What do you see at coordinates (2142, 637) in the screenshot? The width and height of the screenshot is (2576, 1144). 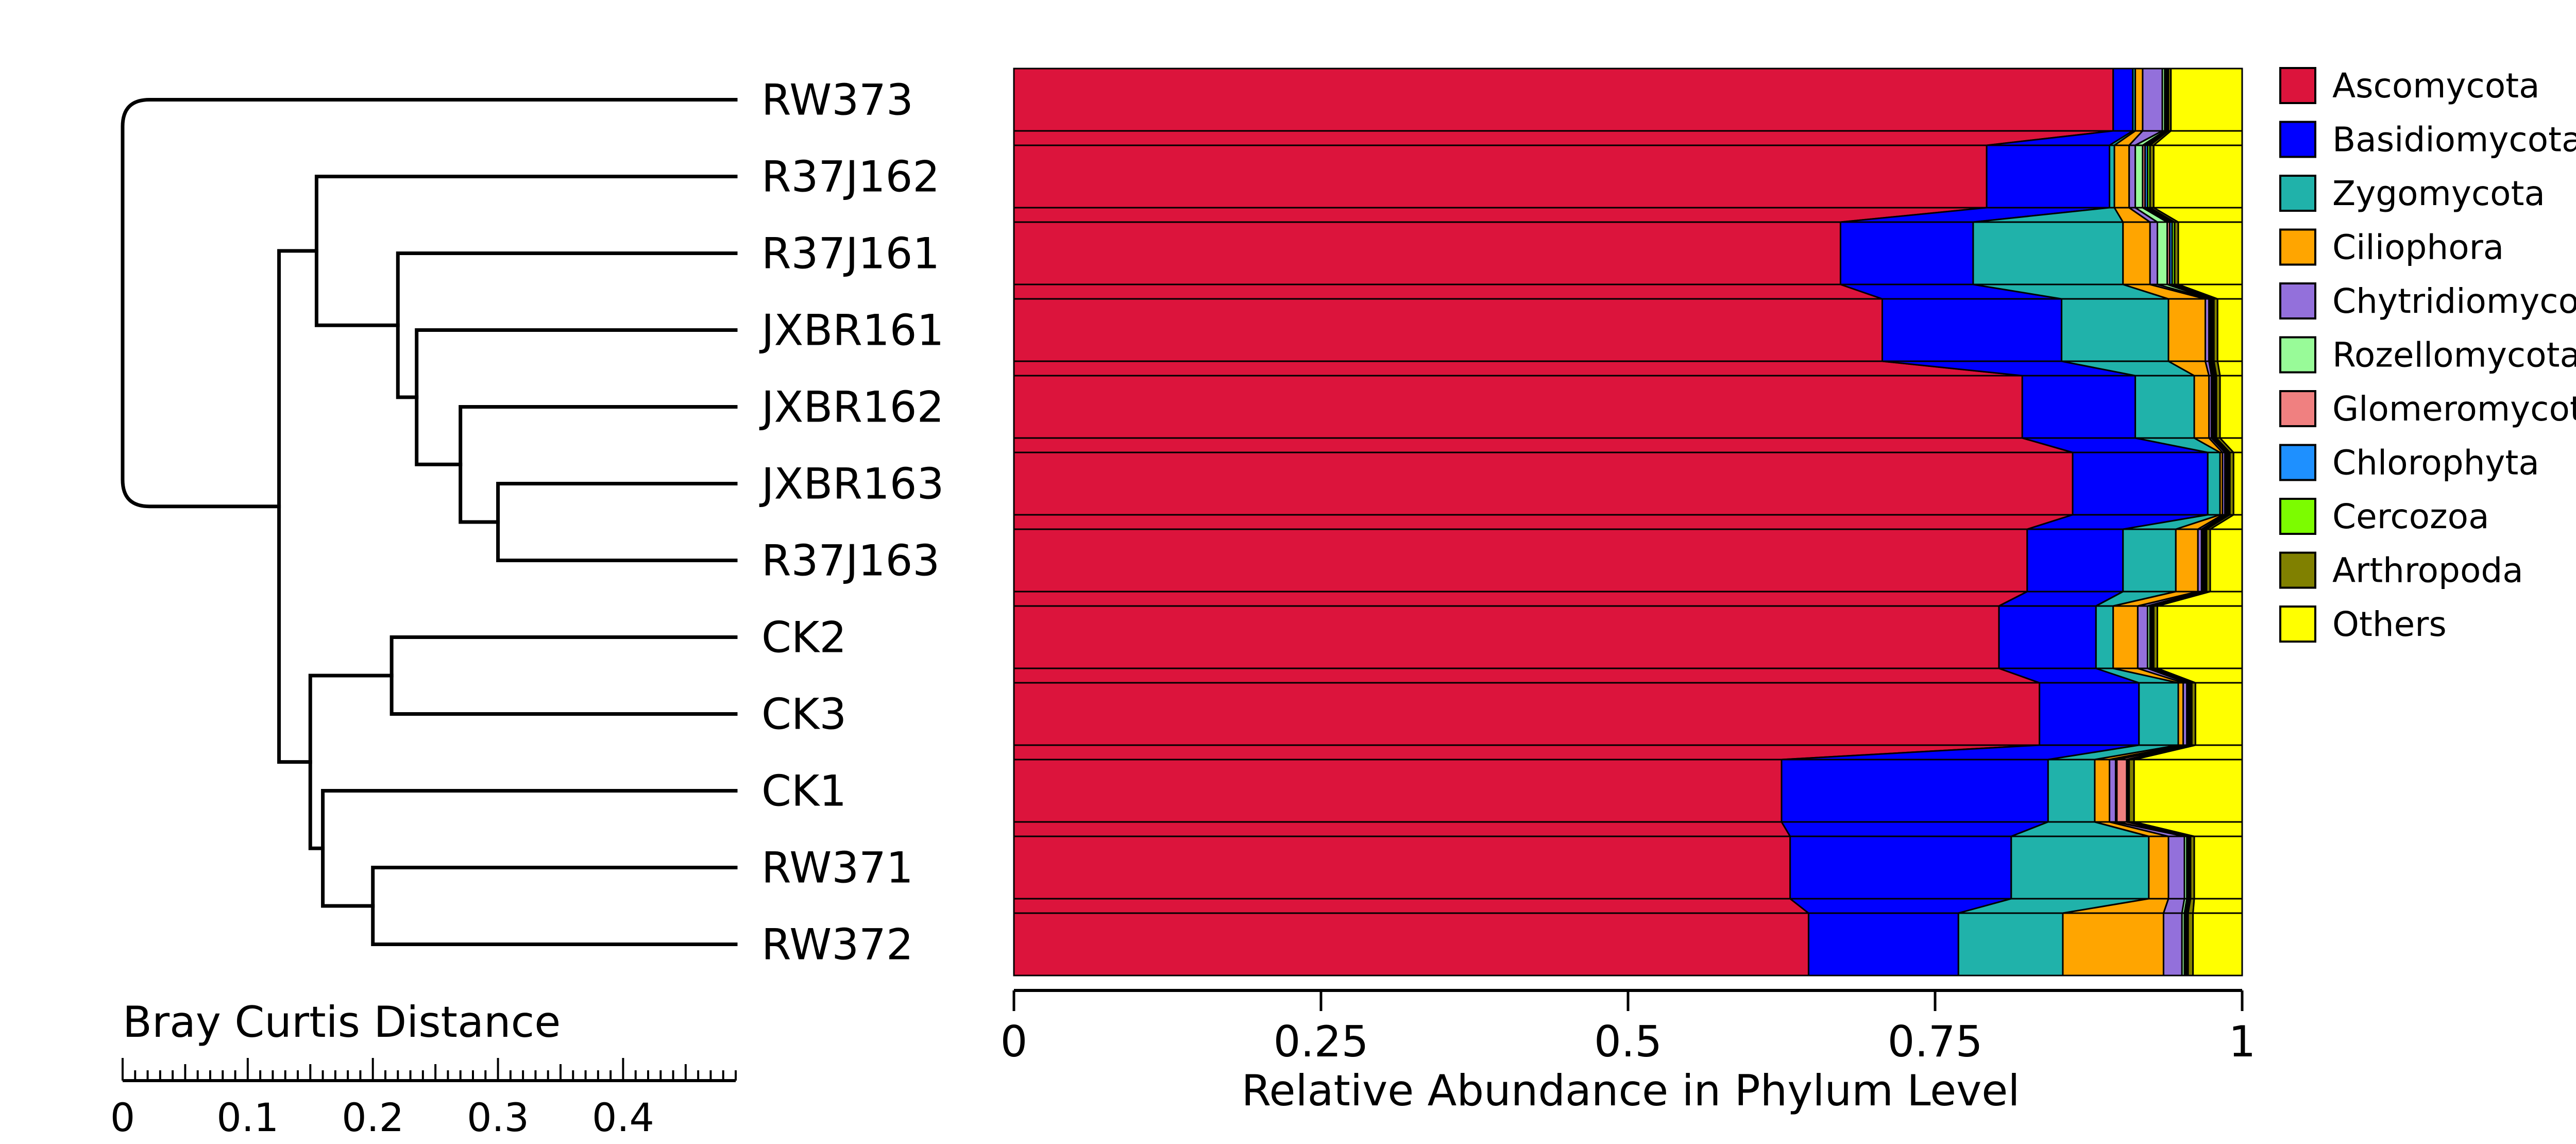 I see `bar-segment-ck2-chytridiomycota` at bounding box center [2142, 637].